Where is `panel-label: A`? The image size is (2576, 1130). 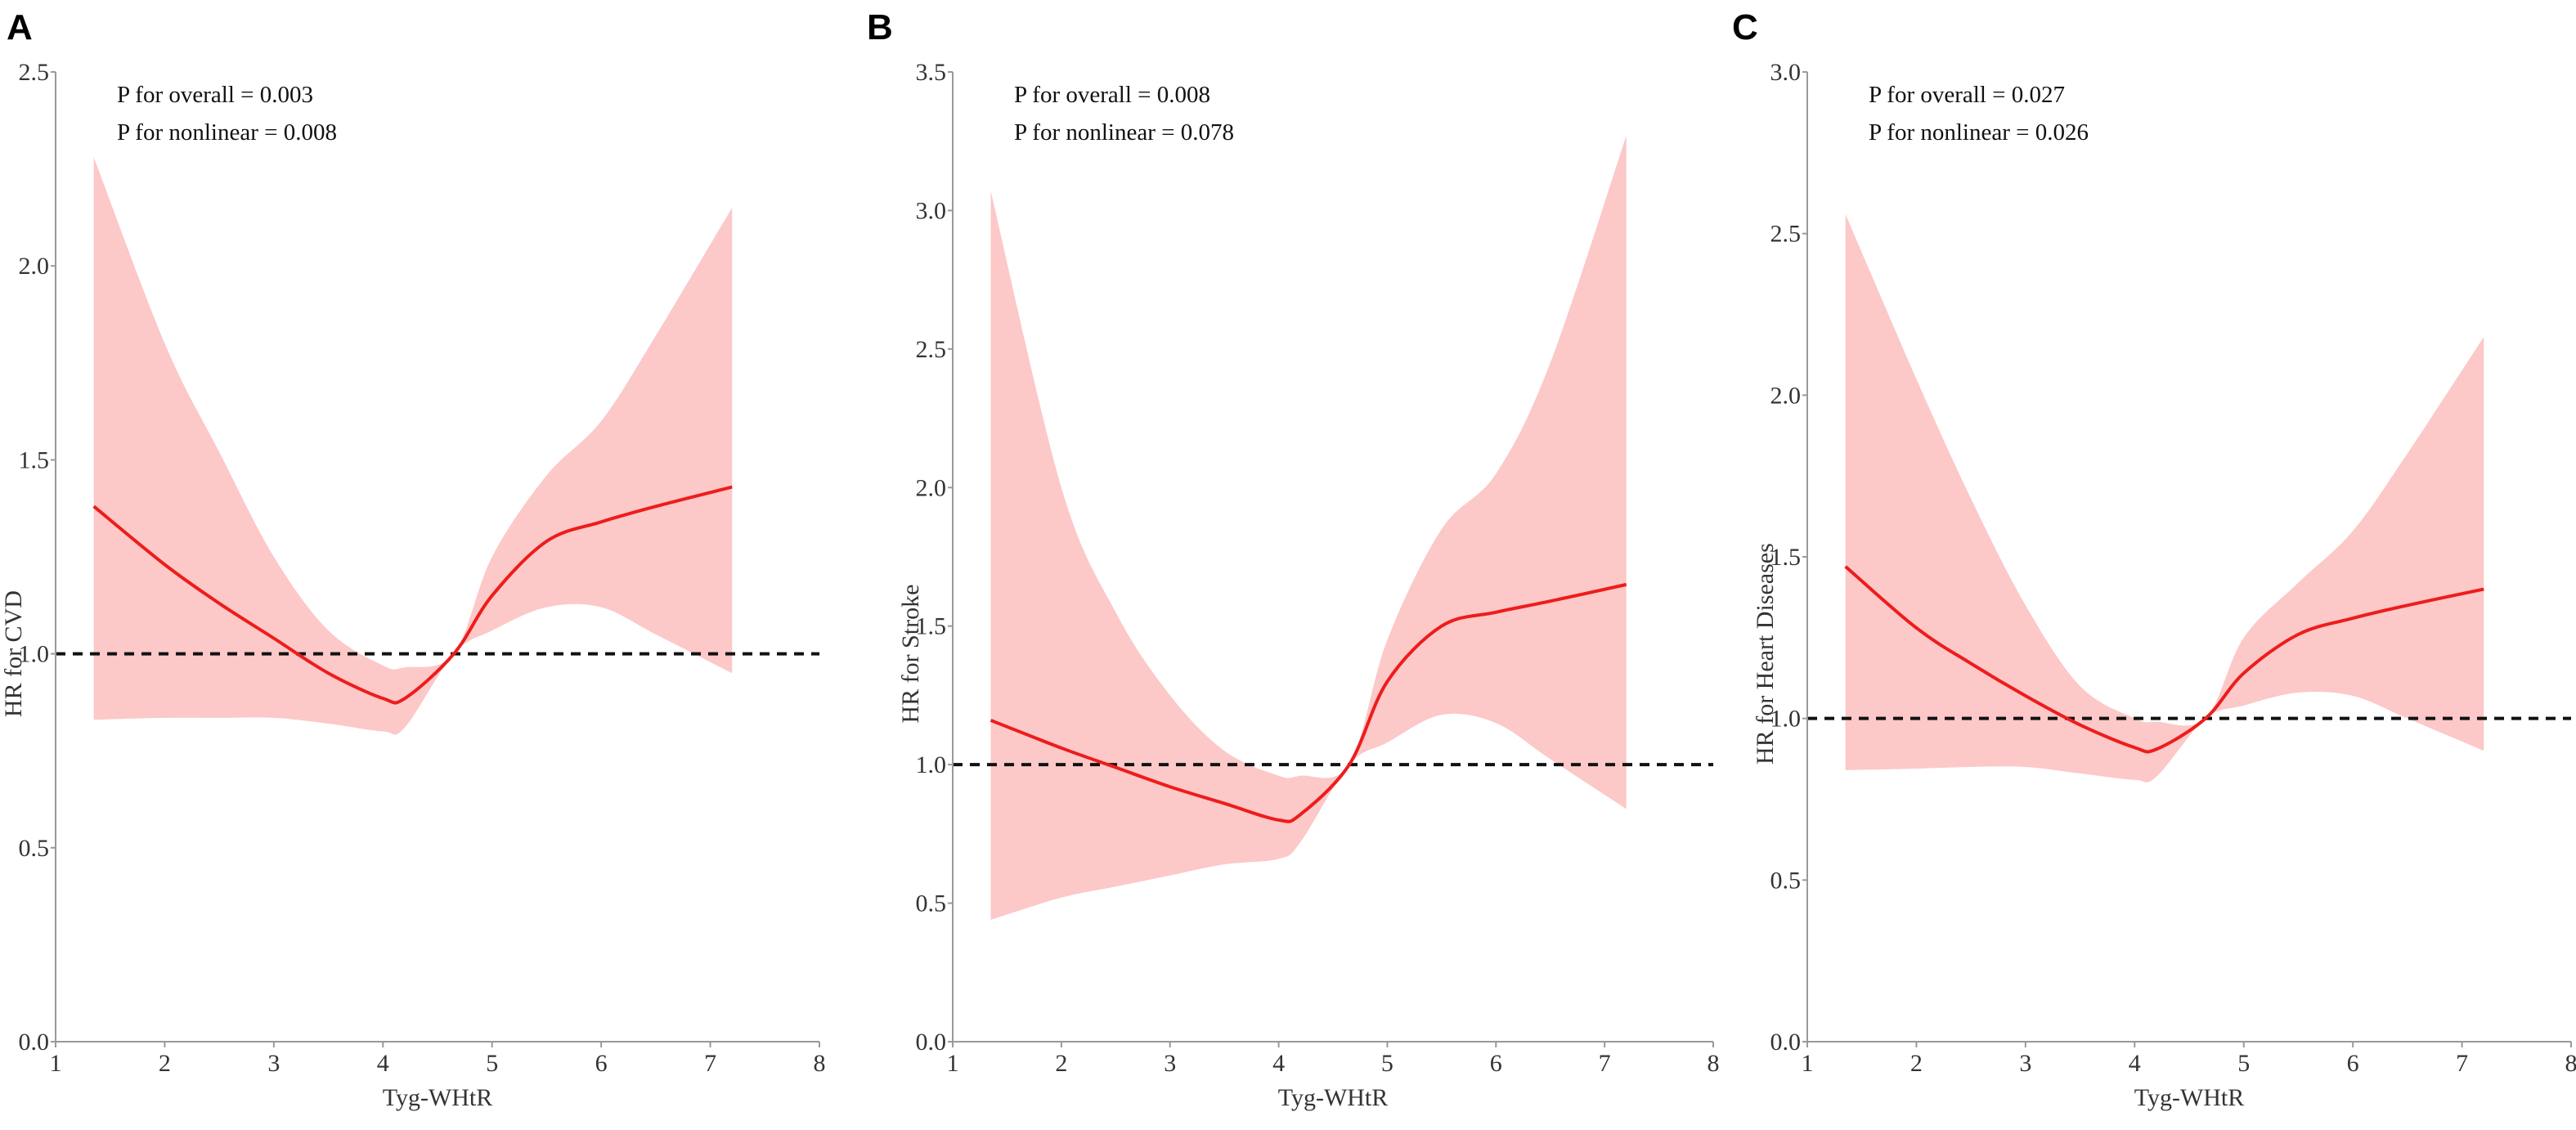
panel-label: A is located at coordinates (20, 27).